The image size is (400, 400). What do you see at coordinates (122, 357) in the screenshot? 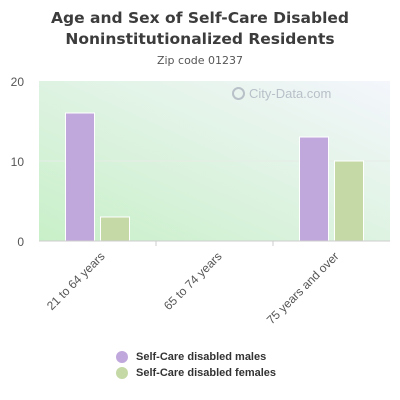
I see `legend-swatch-males` at bounding box center [122, 357].